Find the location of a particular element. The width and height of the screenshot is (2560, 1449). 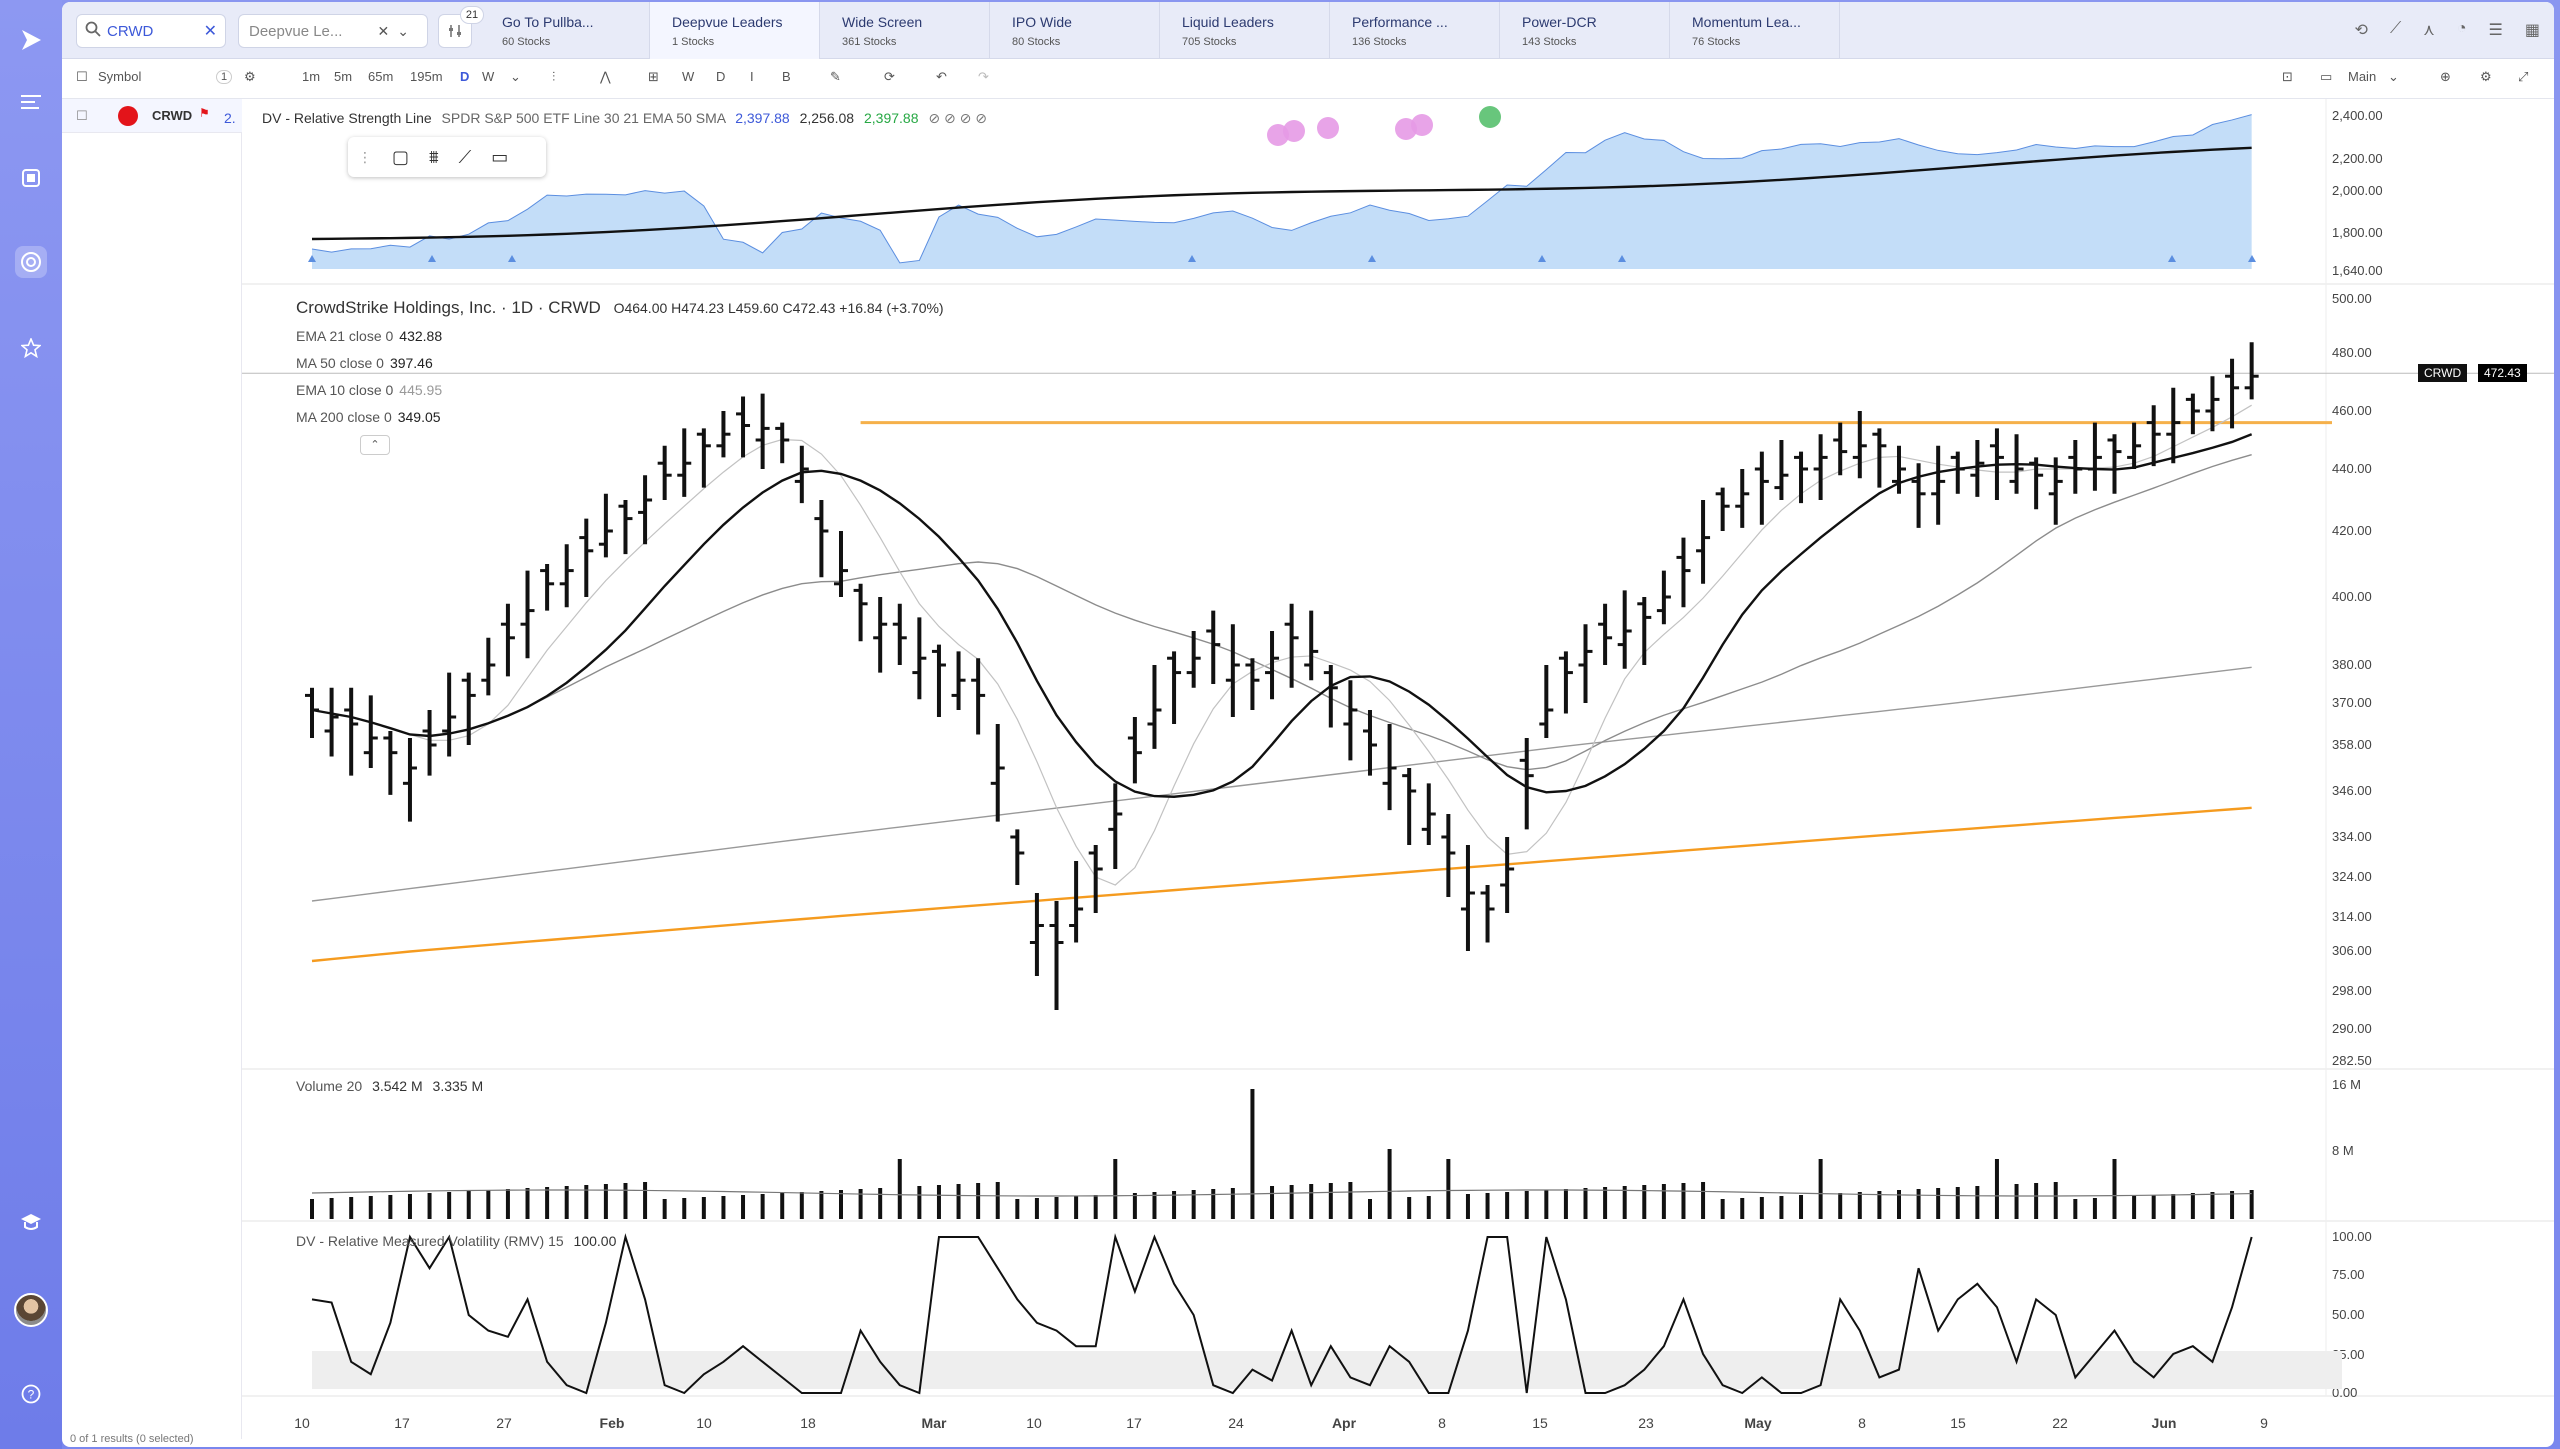

x-axis-label: 23 is located at coordinates (1646, 1423).